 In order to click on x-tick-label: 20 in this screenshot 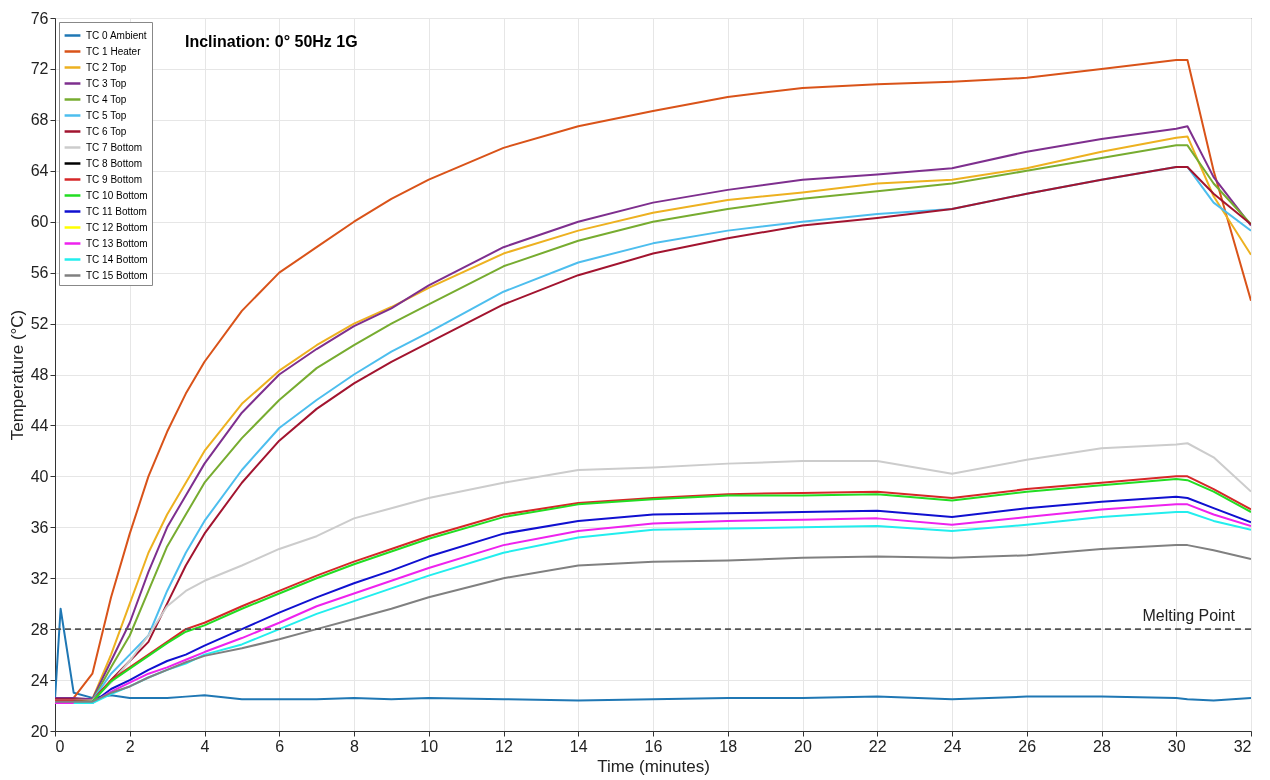, I will do `click(803, 746)`.